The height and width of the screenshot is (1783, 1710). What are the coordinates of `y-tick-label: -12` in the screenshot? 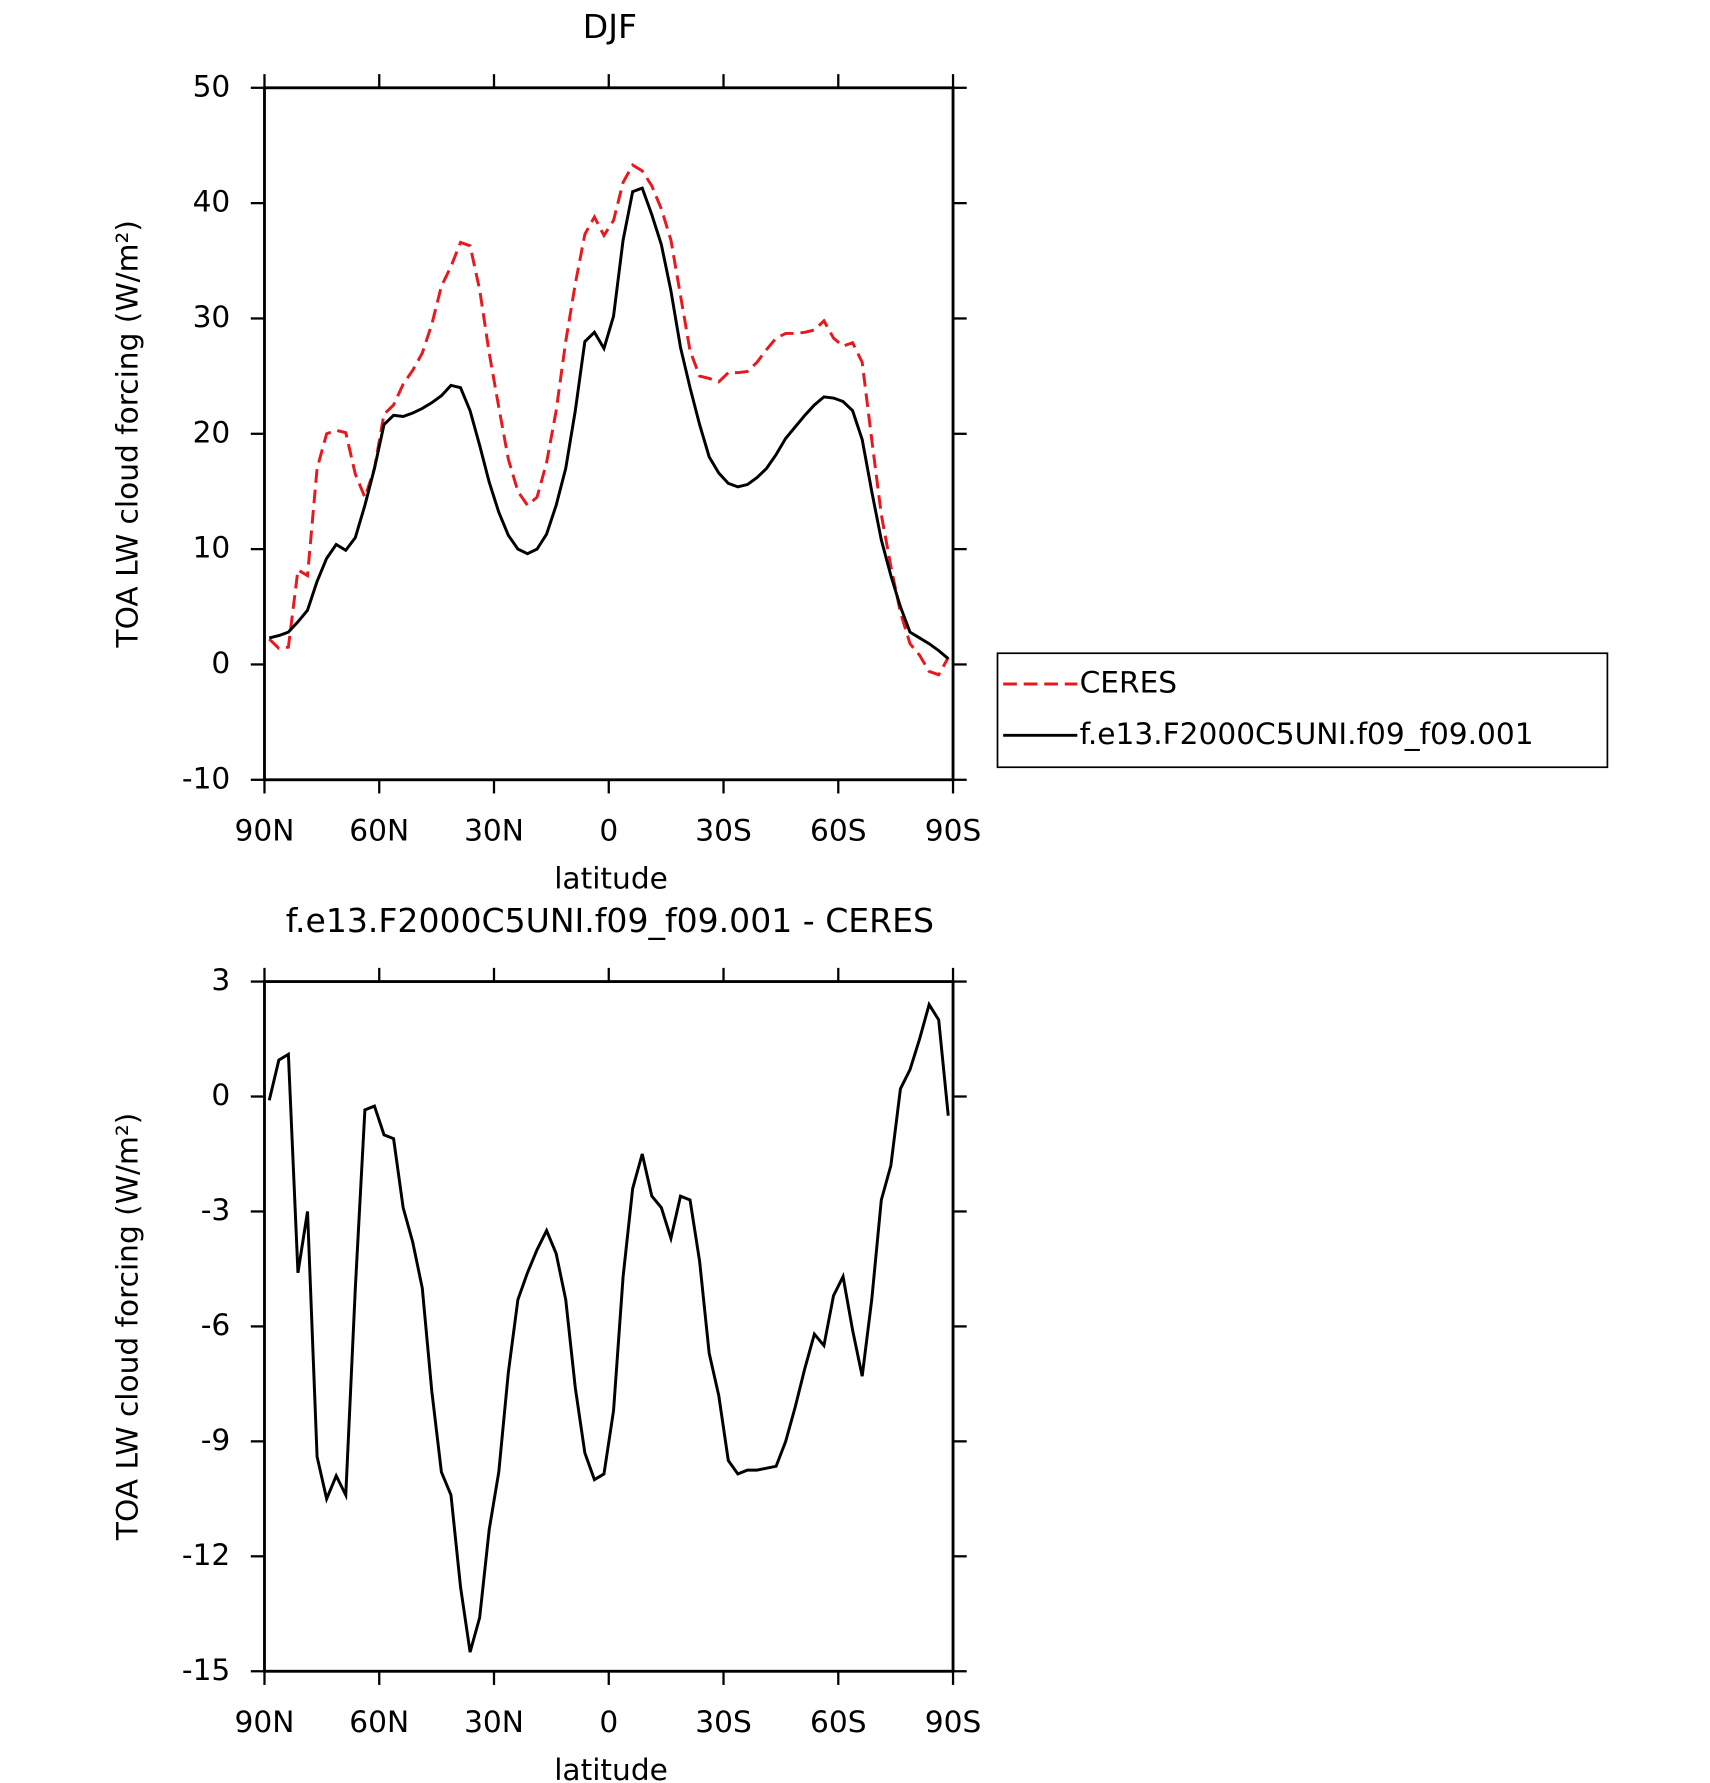 It's located at (206, 1554).